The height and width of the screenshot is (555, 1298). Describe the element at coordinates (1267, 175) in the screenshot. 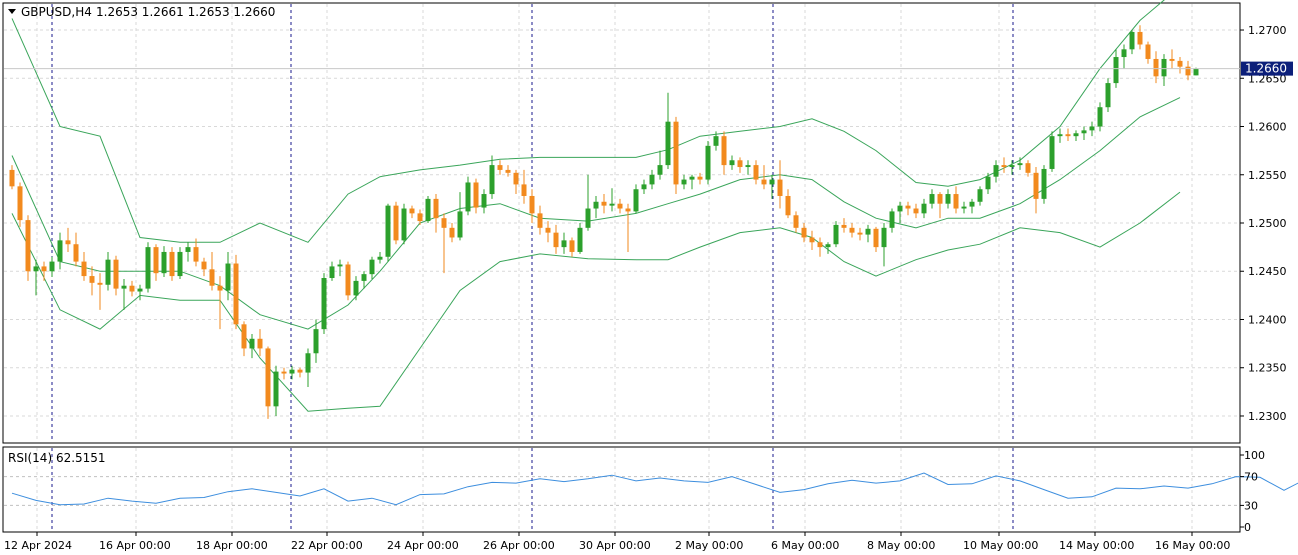

I see `price-tick-label: 1.2550` at that location.